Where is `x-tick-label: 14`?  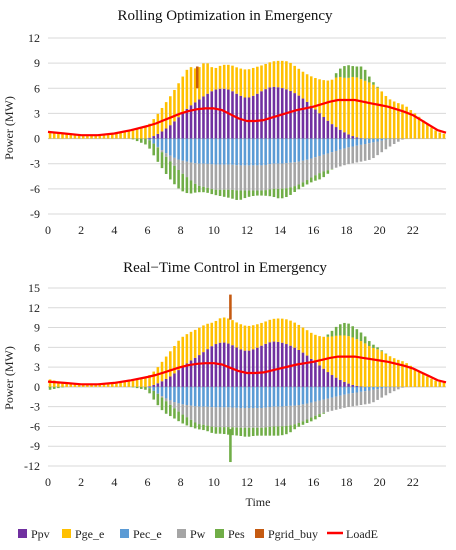
x-tick-label: 14 is located at coordinates (280, 482).